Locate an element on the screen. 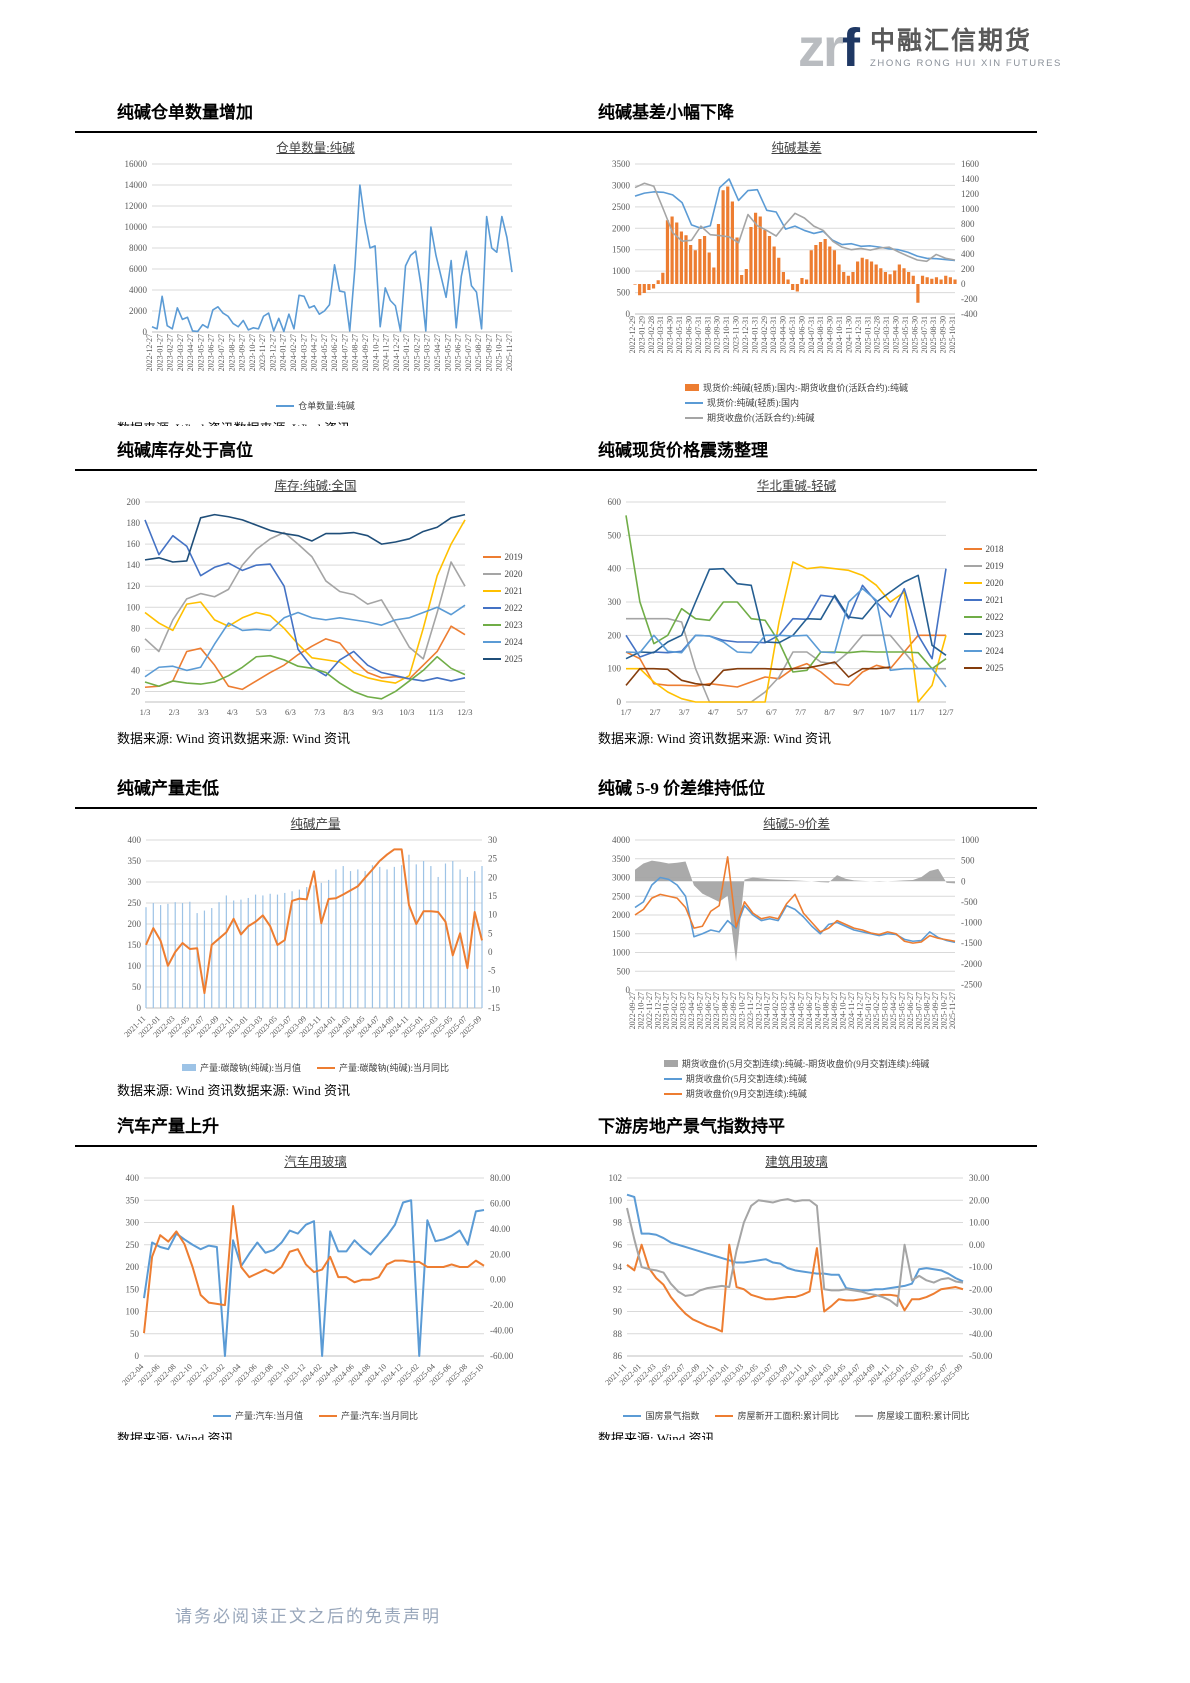 This screenshot has width=1190, height=1683. svg-text: 2024-10-27 is located at coordinates (375, 352).